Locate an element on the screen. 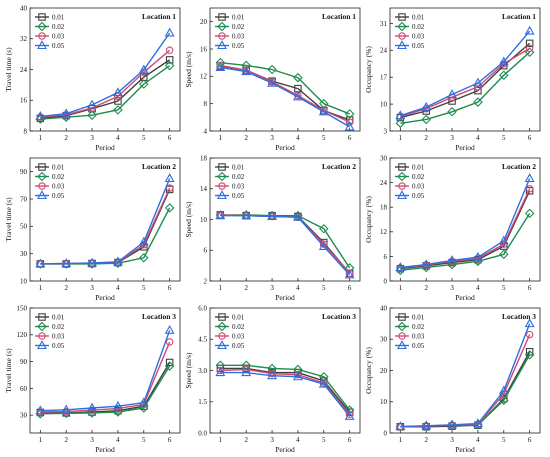  y-tick-label: 4 is located at coordinates (206, 131).